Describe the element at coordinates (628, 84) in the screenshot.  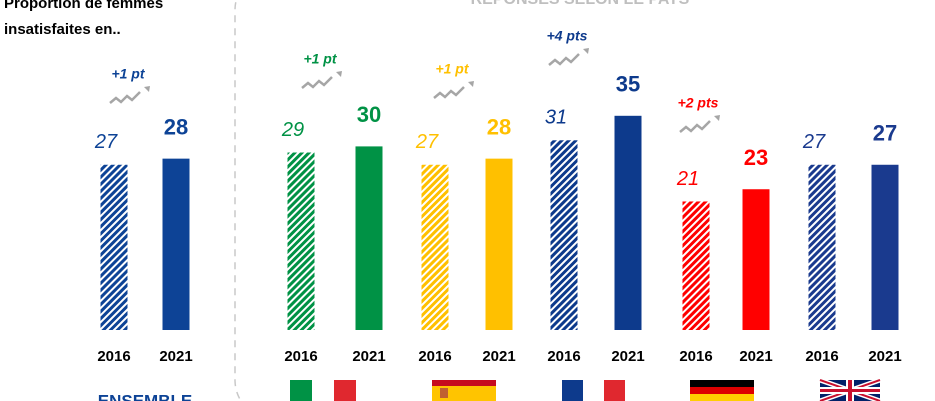
I see `value-label: 35` at that location.